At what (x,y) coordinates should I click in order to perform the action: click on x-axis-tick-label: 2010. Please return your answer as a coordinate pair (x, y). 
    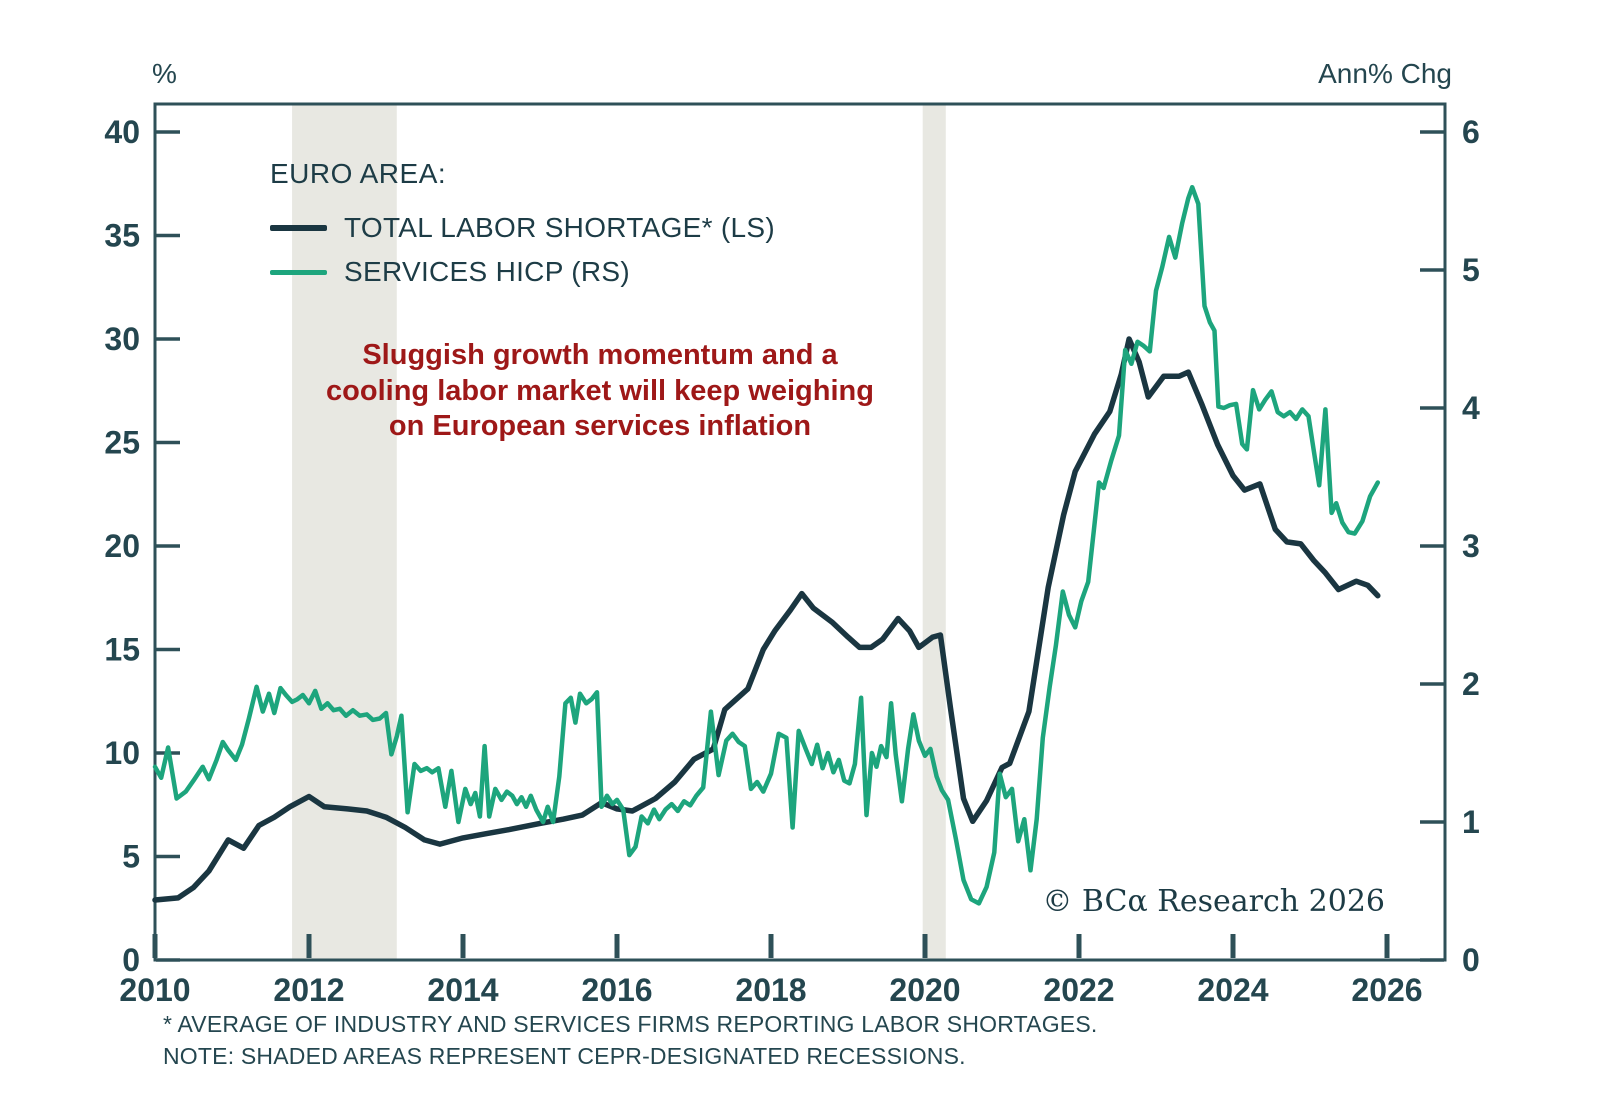
    Looking at the image, I should click on (154, 990).